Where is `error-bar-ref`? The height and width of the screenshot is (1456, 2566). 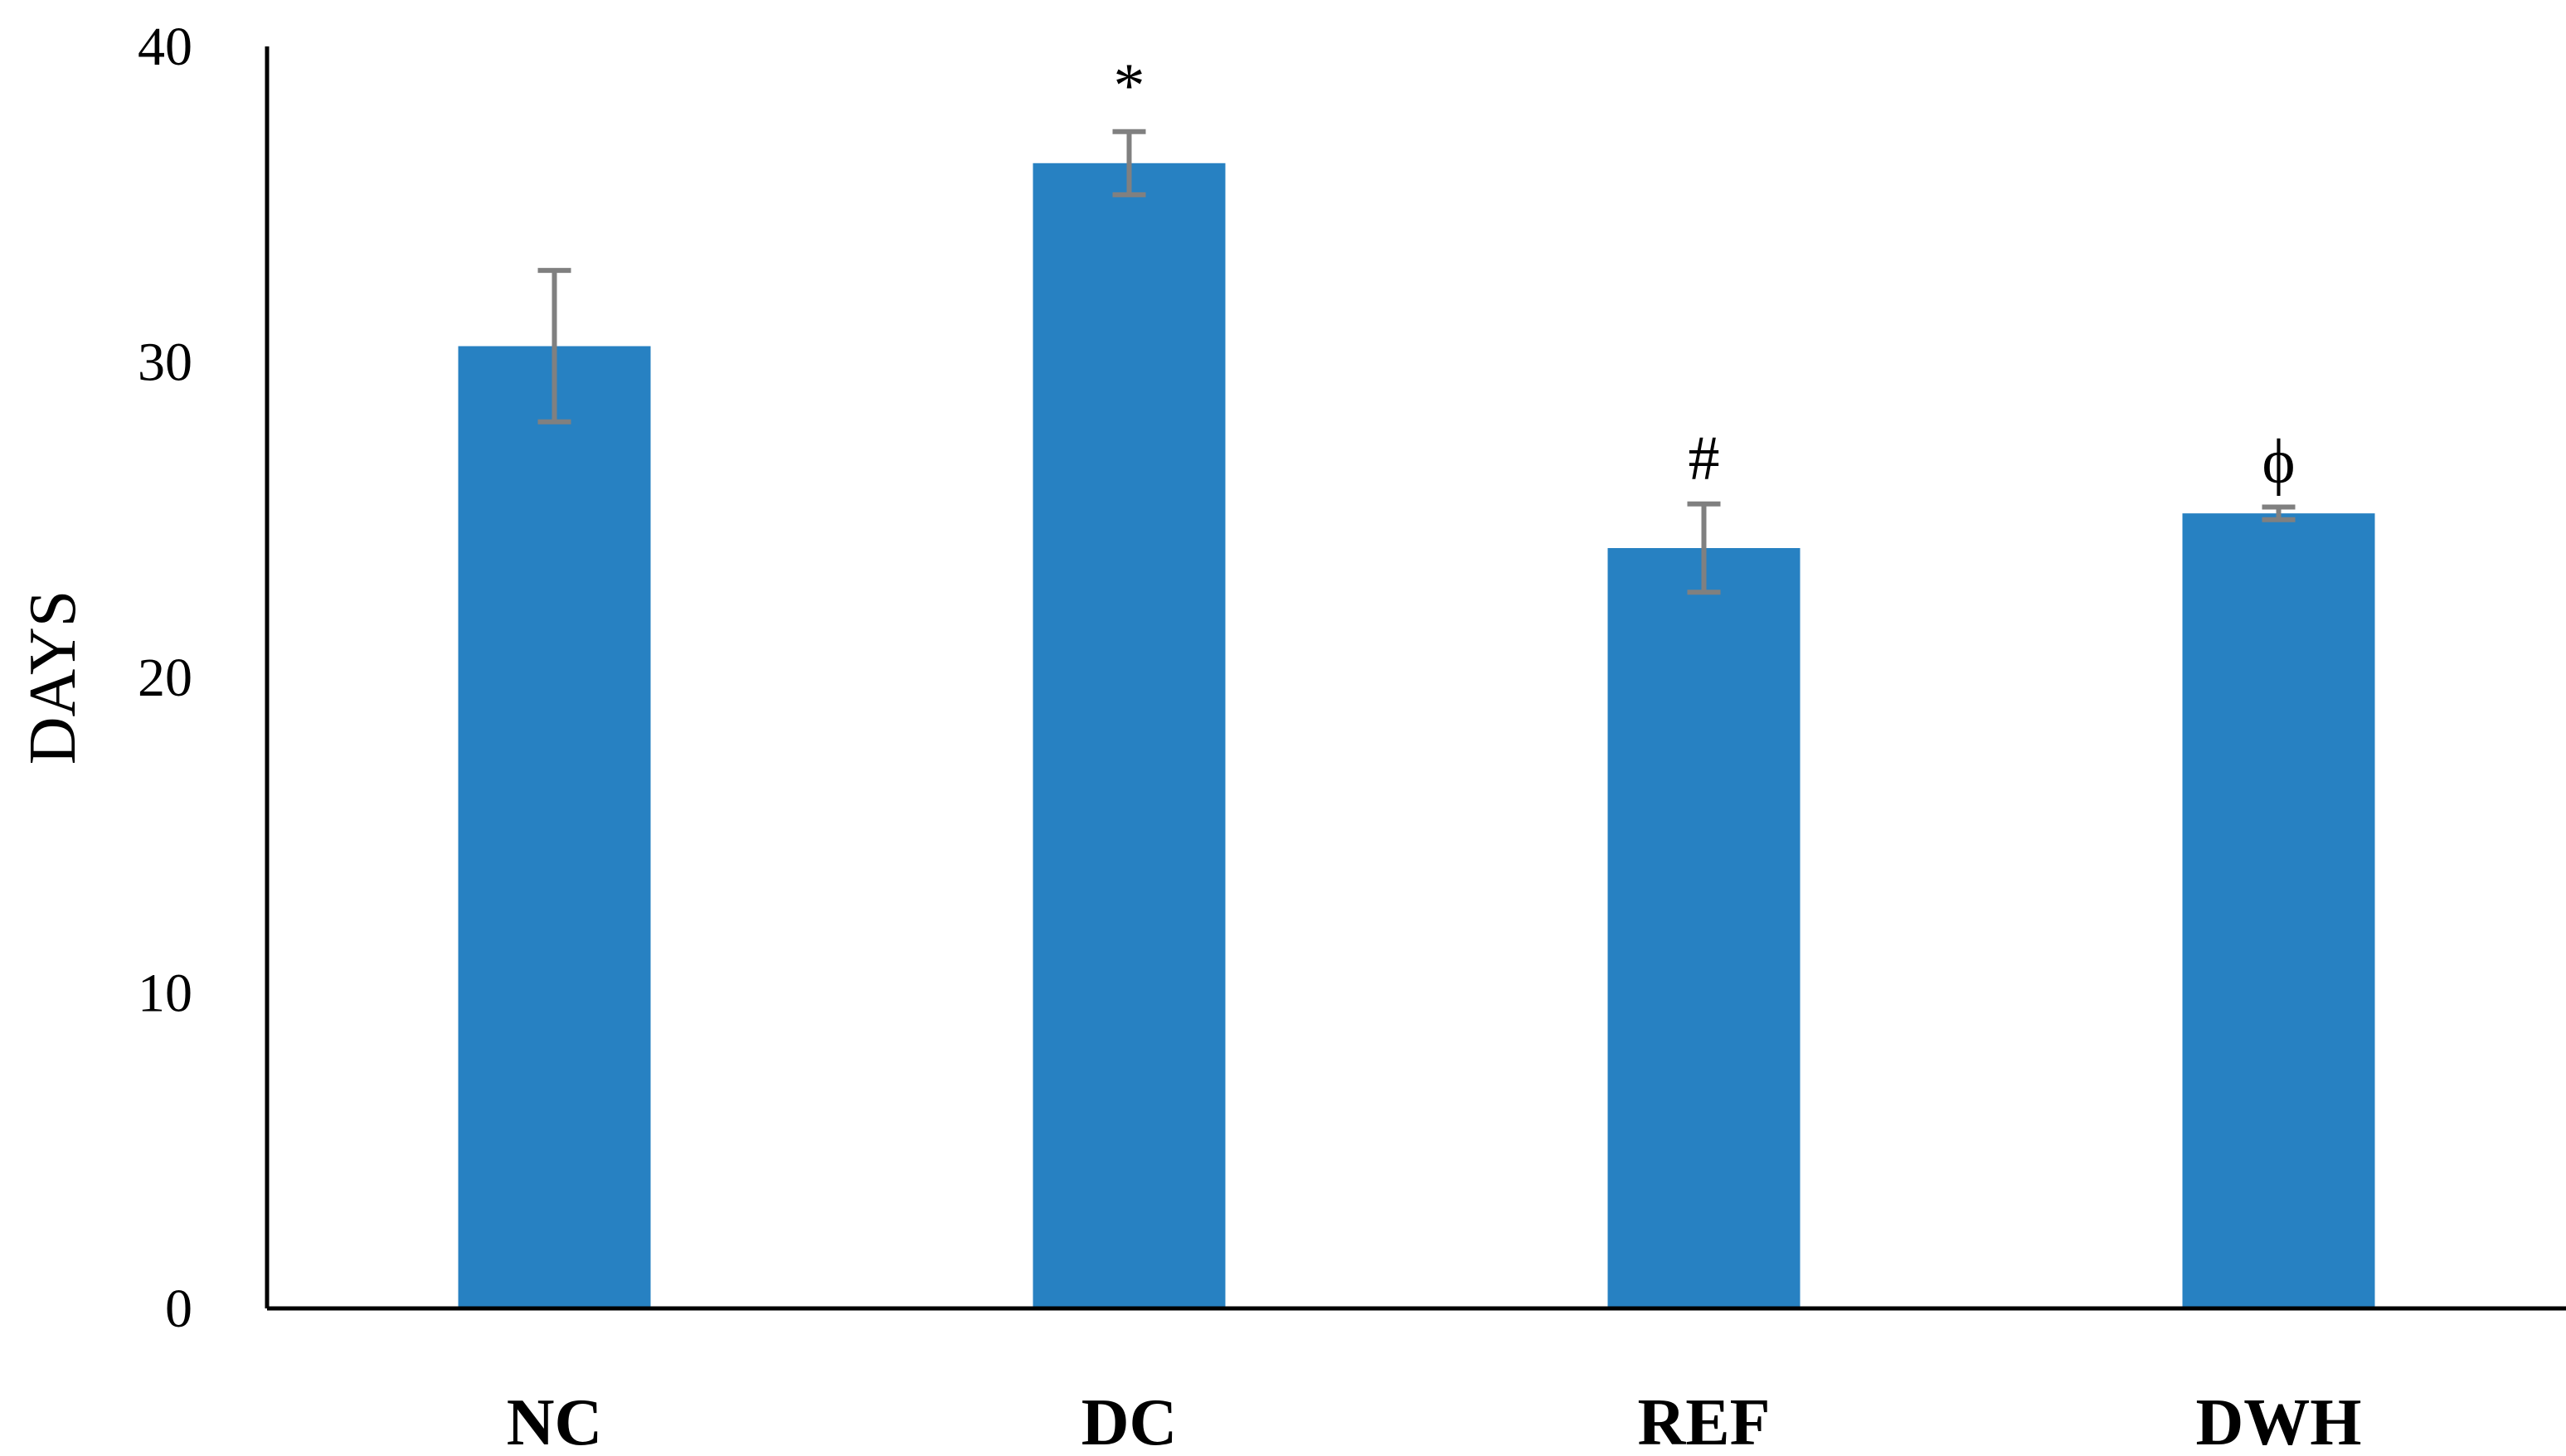 error-bar-ref is located at coordinates (1704, 548).